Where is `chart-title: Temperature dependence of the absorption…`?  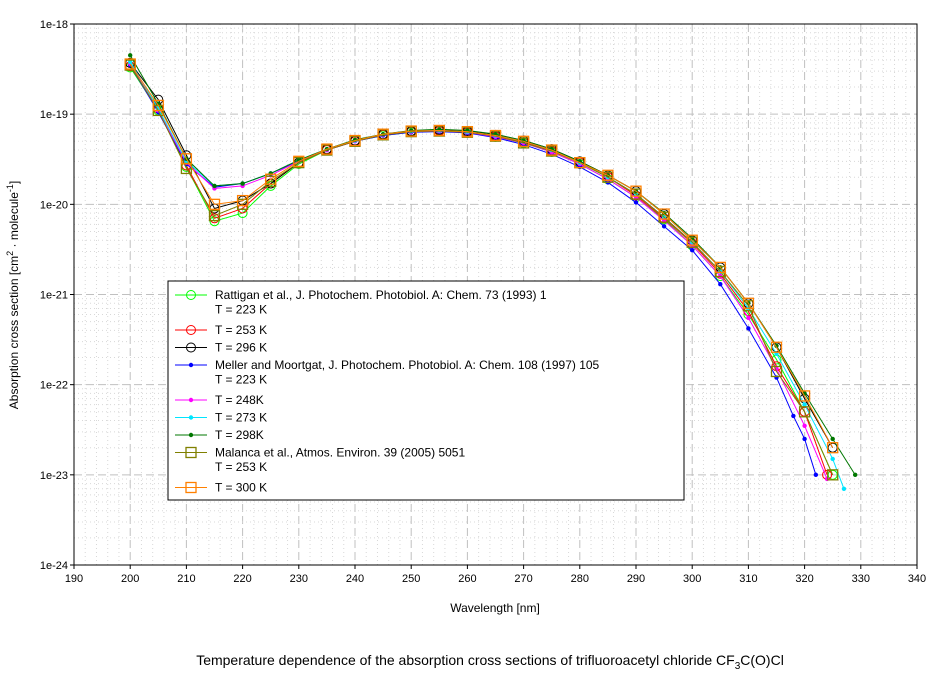 chart-title: Temperature dependence of the absorption… is located at coordinates (490, 662).